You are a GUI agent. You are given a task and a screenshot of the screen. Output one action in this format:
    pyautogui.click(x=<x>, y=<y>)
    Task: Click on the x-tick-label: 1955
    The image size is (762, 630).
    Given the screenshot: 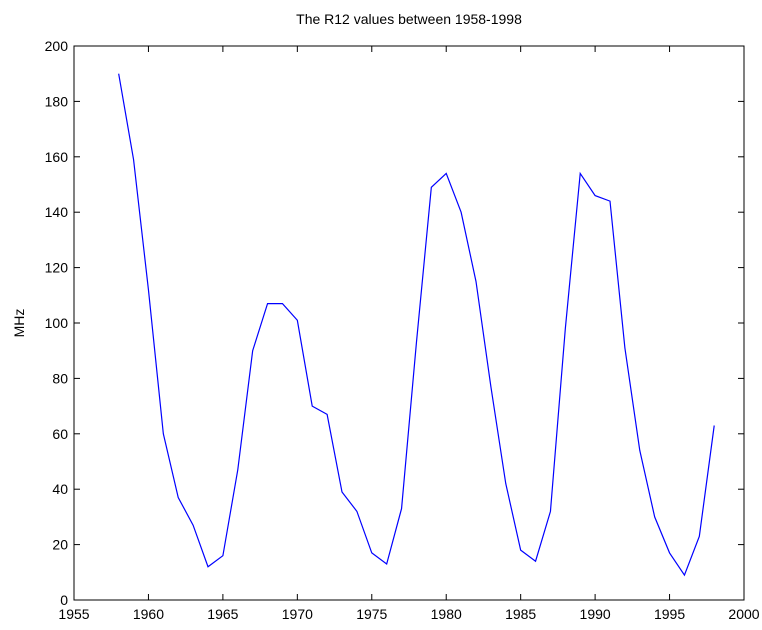 What is the action you would take?
    pyautogui.click(x=73, y=614)
    